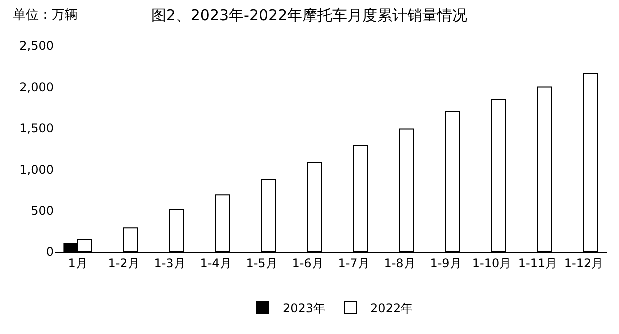 The height and width of the screenshot is (334, 619). What do you see at coordinates (392, 308) in the screenshot?
I see `legend-label: 2022年` at bounding box center [392, 308].